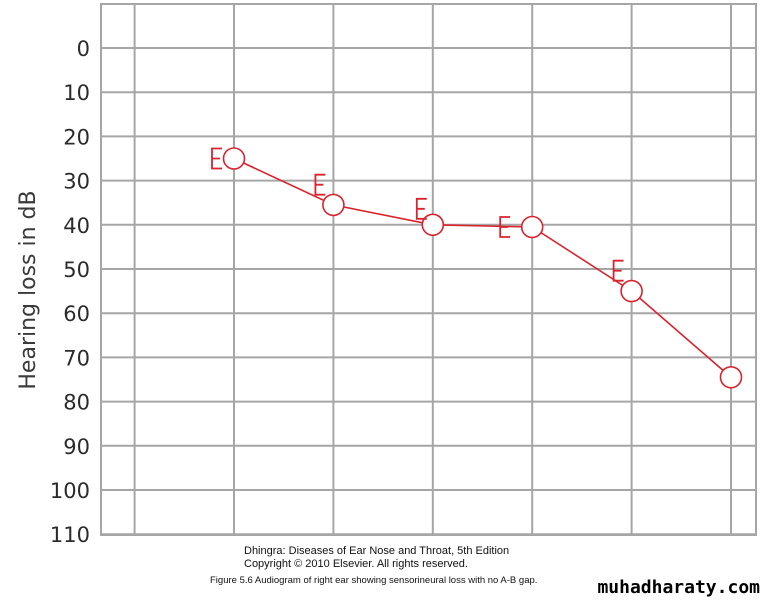 The image size is (768, 602). What do you see at coordinates (76, 137) in the screenshot?
I see `y-tick-label: 20` at bounding box center [76, 137].